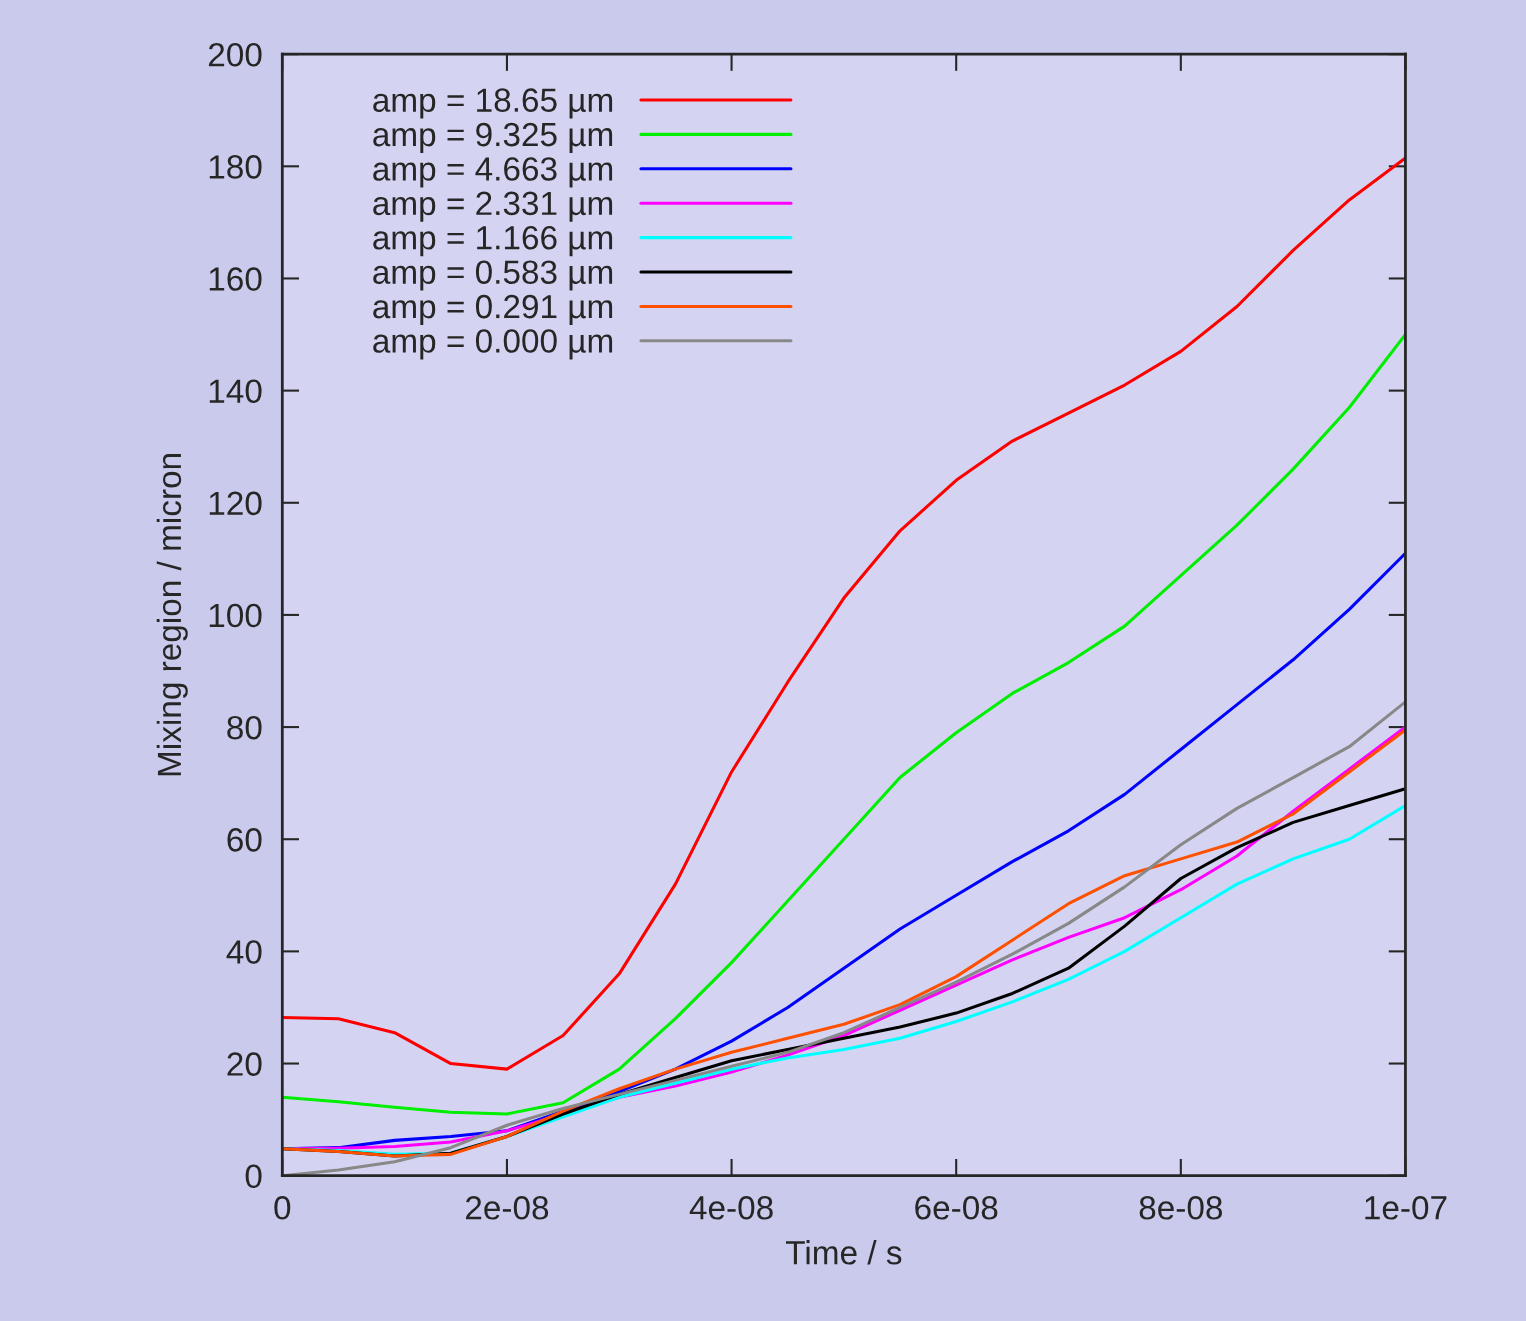 The height and width of the screenshot is (1321, 1526). What do you see at coordinates (493, 344) in the screenshot?
I see `legend-label: amp = 0.000 µm` at bounding box center [493, 344].